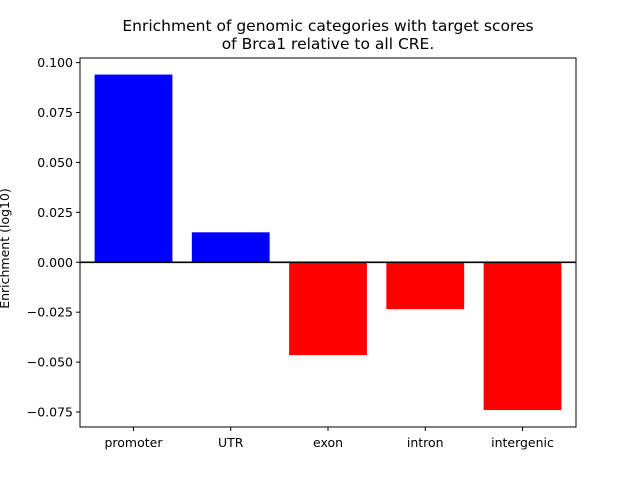  I want to click on y-tick-label: 0.025, so click(55, 212).